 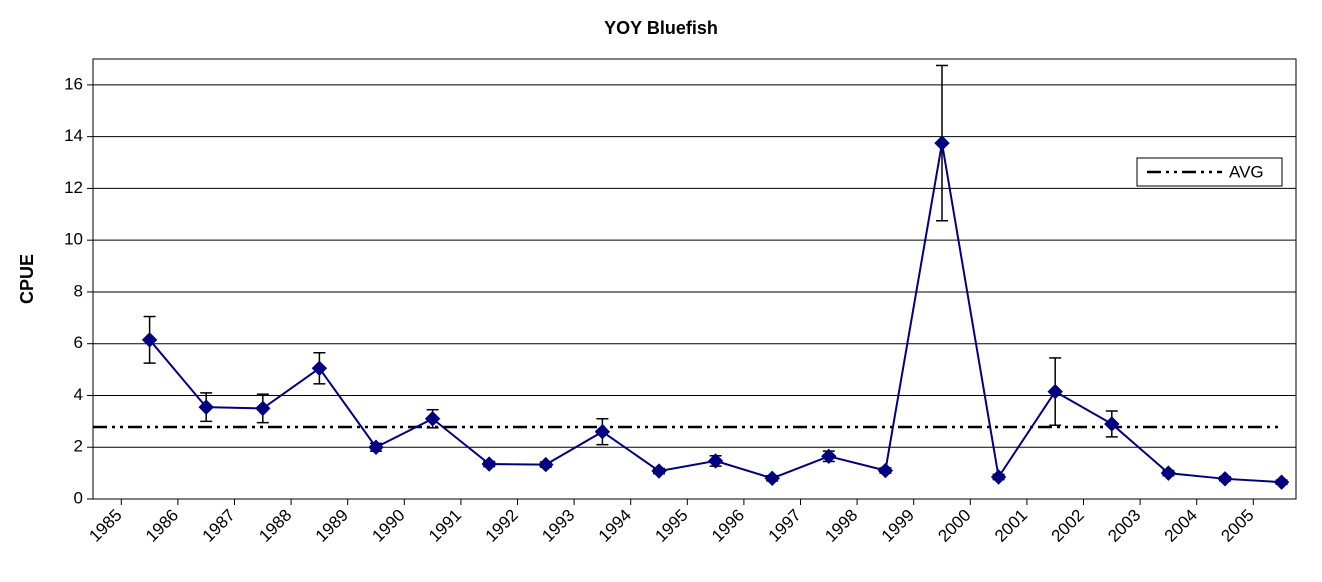 What do you see at coordinates (73, 83) in the screenshot?
I see `y-tick-label: 16` at bounding box center [73, 83].